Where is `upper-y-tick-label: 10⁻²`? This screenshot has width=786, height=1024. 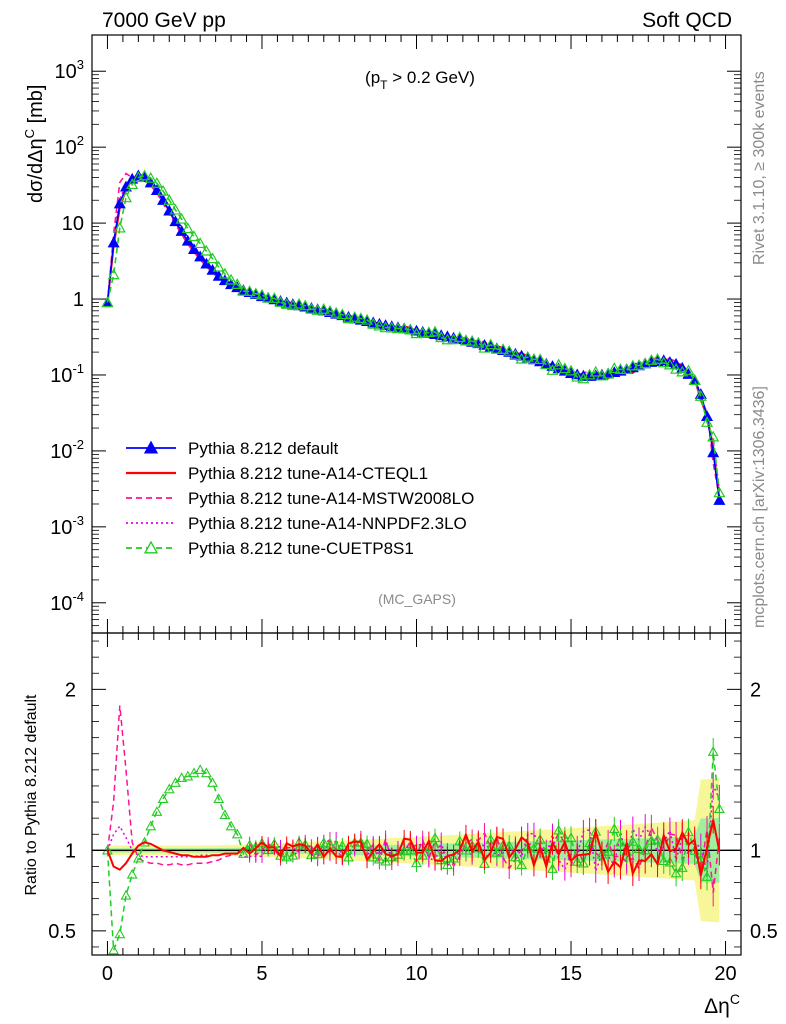
upper-y-tick-label: 10⁻² is located at coordinates (67, 450).